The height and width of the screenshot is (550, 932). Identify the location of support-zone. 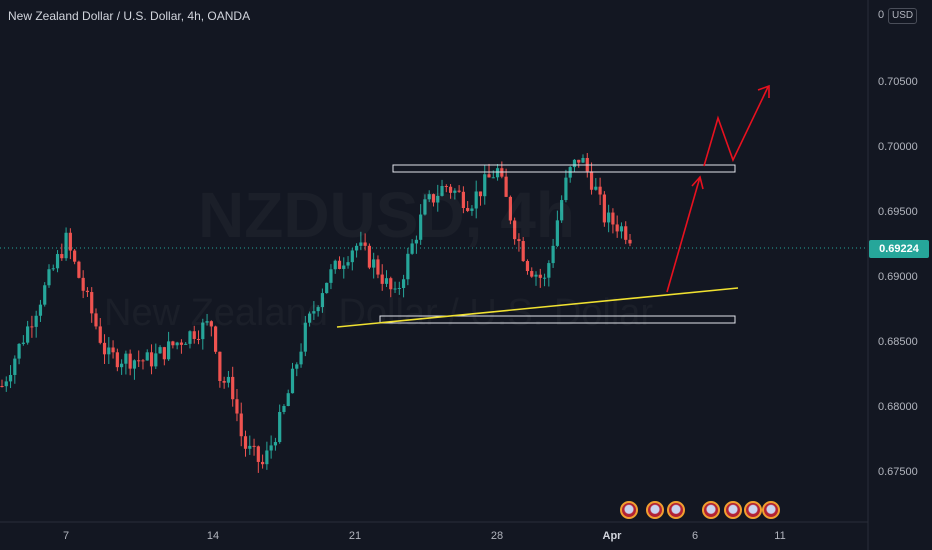
(557, 319).